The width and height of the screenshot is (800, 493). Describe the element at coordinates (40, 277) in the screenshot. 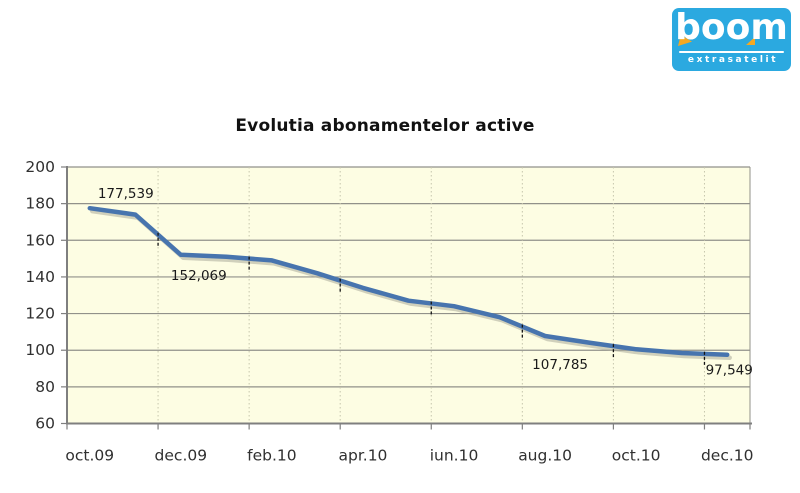

I see `y-axis-label: 140` at that location.